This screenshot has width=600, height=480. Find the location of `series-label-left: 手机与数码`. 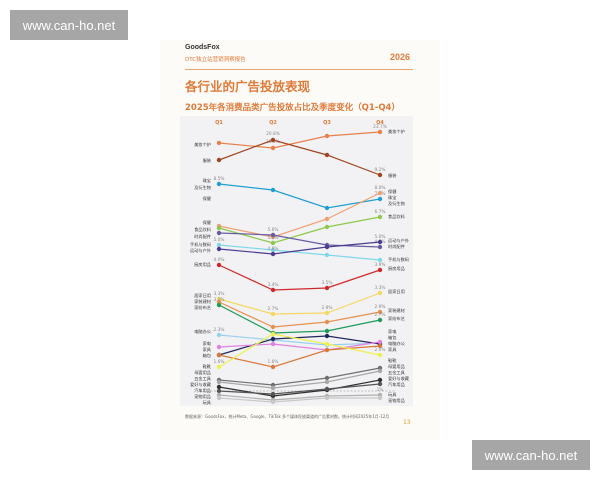

series-label-left: 手机与数码 is located at coordinates (200, 244).